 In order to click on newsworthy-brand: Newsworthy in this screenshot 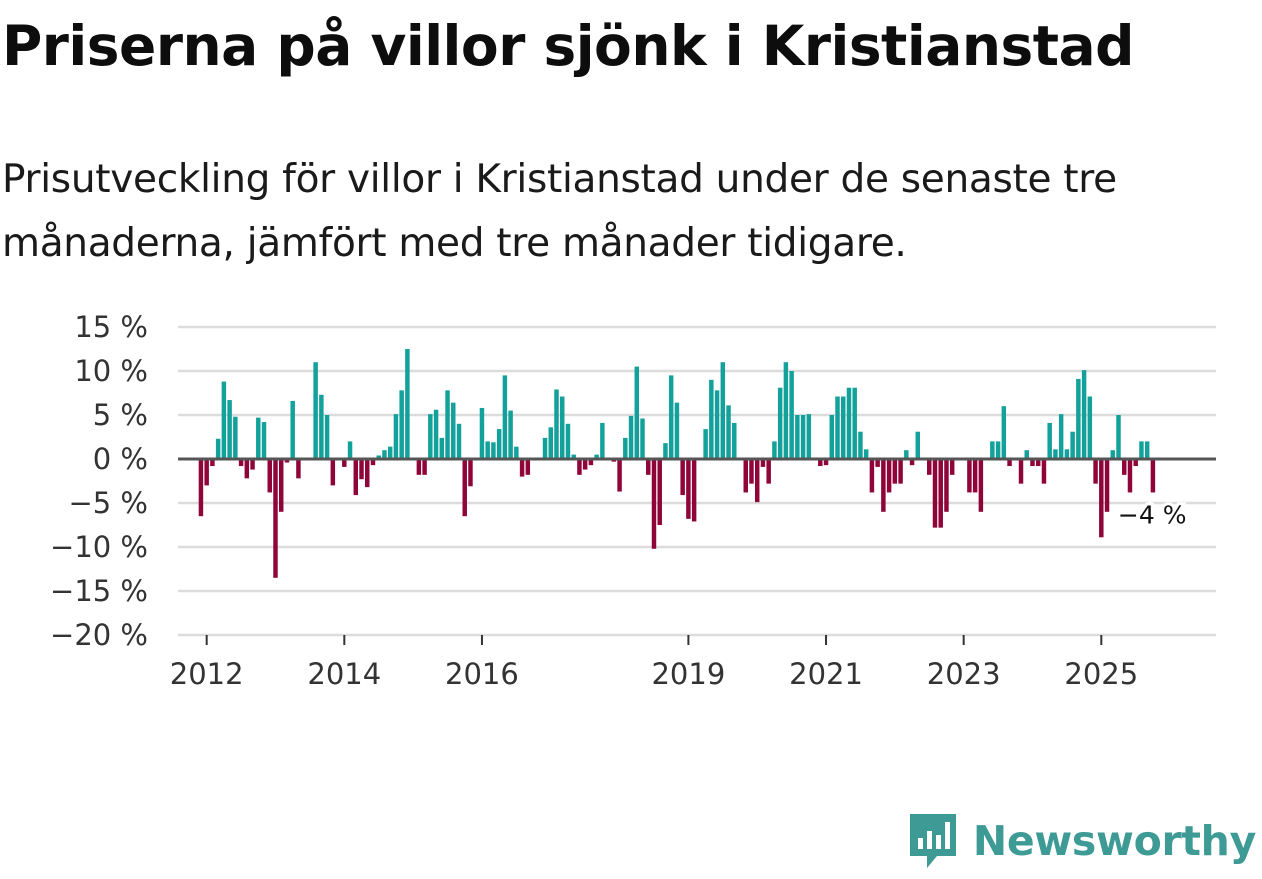, I will do `click(1081, 841)`.